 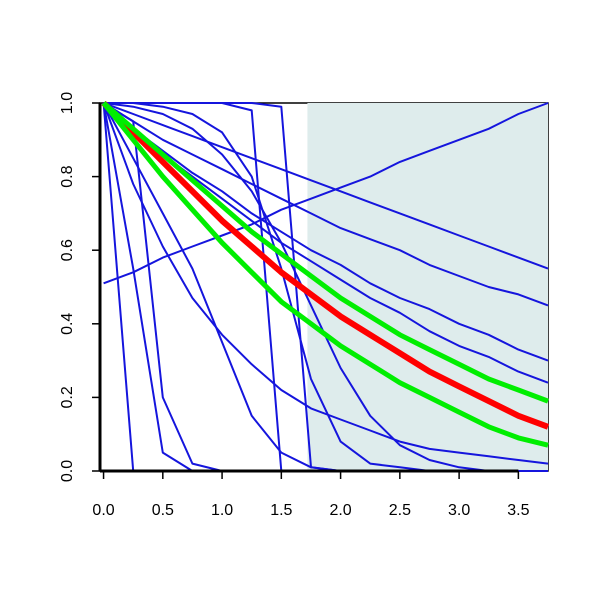 What do you see at coordinates (222, 510) in the screenshot?
I see `x-tick-label: 1.0` at bounding box center [222, 510].